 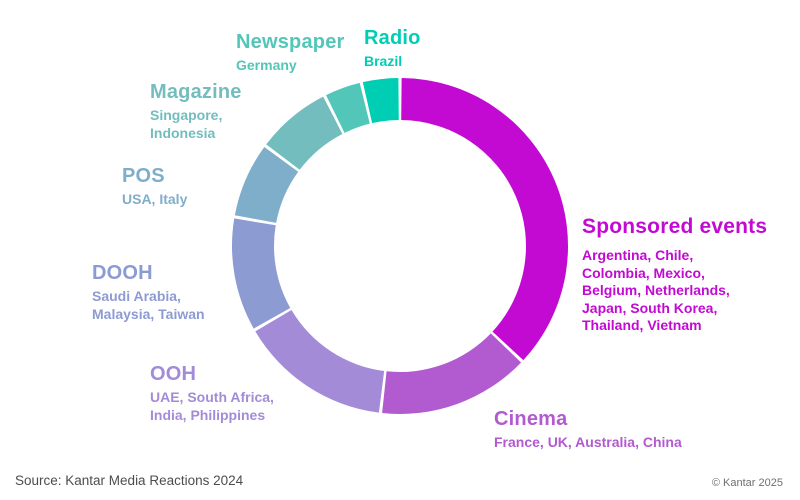 I want to click on segment-countries-cinema: France, UK, Australia, China, so click(x=588, y=442).